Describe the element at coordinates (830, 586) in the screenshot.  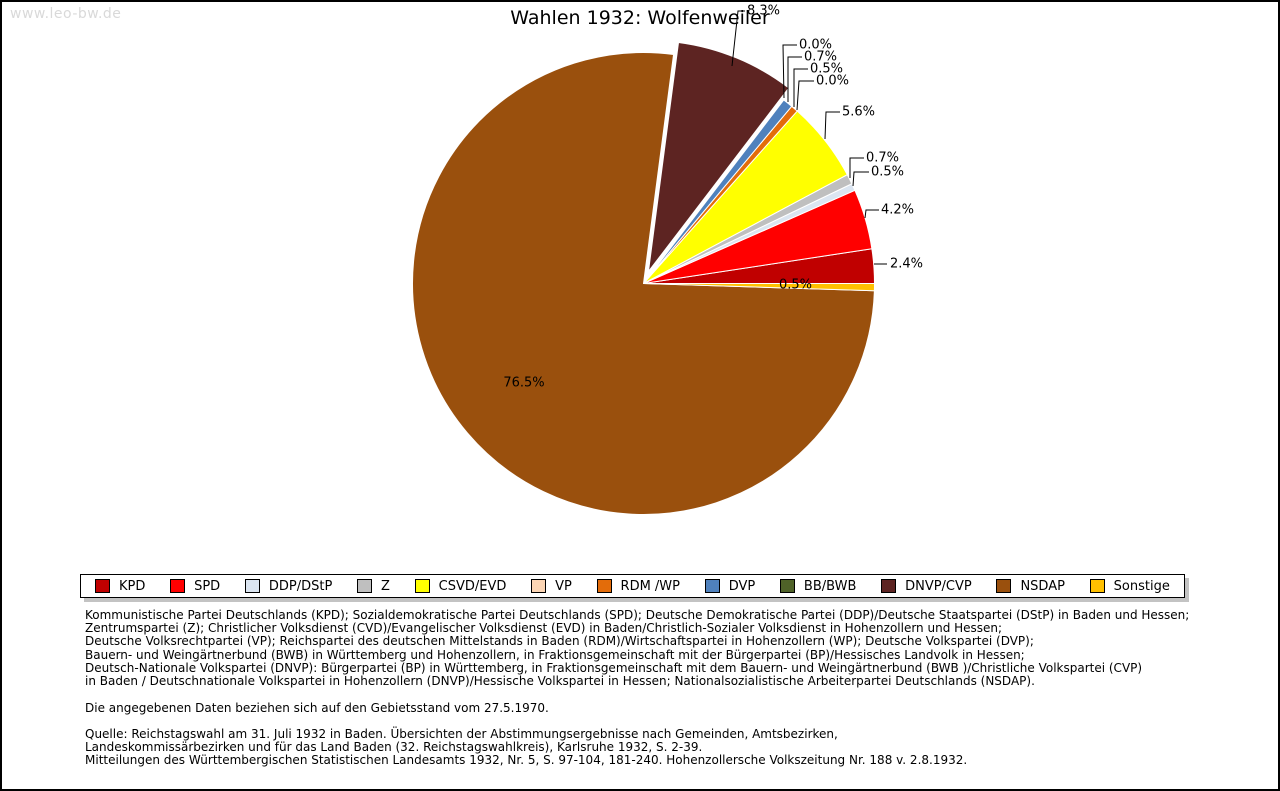
I see `legend-label: BB/BWB` at that location.